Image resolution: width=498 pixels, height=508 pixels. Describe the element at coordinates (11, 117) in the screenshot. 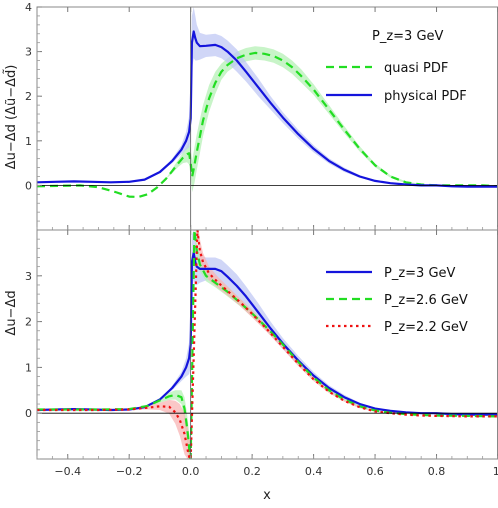

I see `top-y-axis-label: Δu−Δd (Δũ−Δd̃)` at that location.